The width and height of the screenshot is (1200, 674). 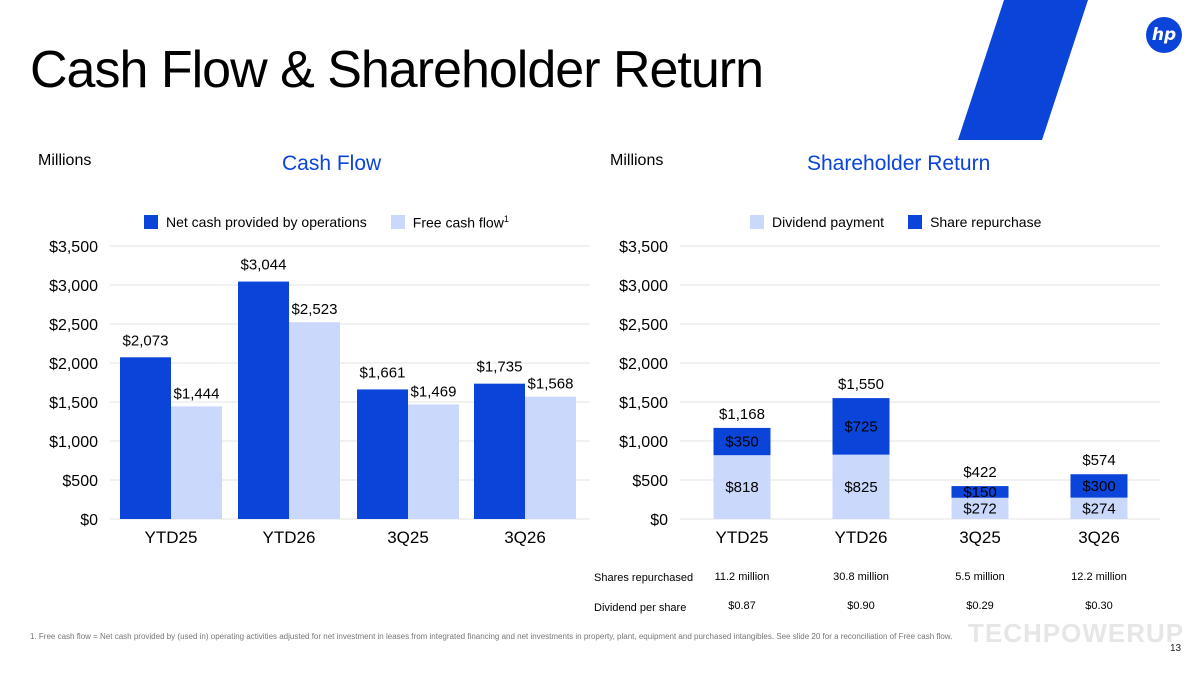 I want to click on data-label: $1,661, so click(x=383, y=372).